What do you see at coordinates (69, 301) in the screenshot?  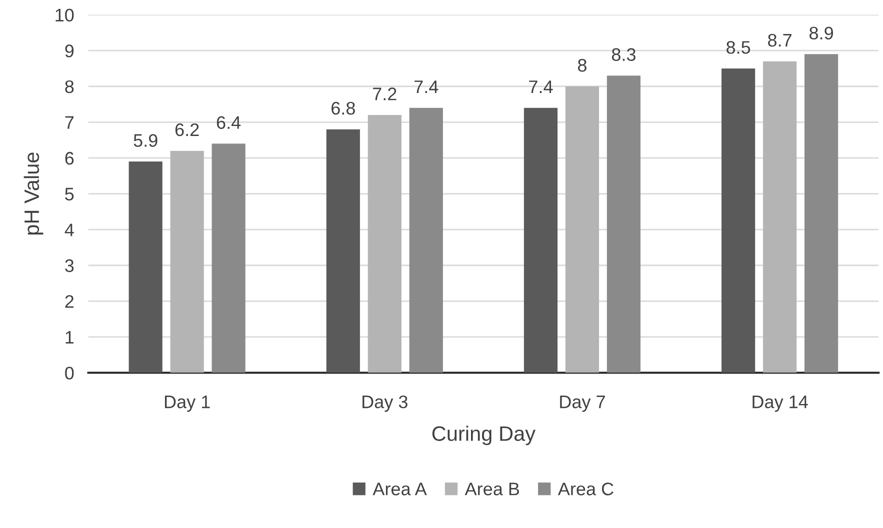 I see `y-tick-label: 2` at bounding box center [69, 301].